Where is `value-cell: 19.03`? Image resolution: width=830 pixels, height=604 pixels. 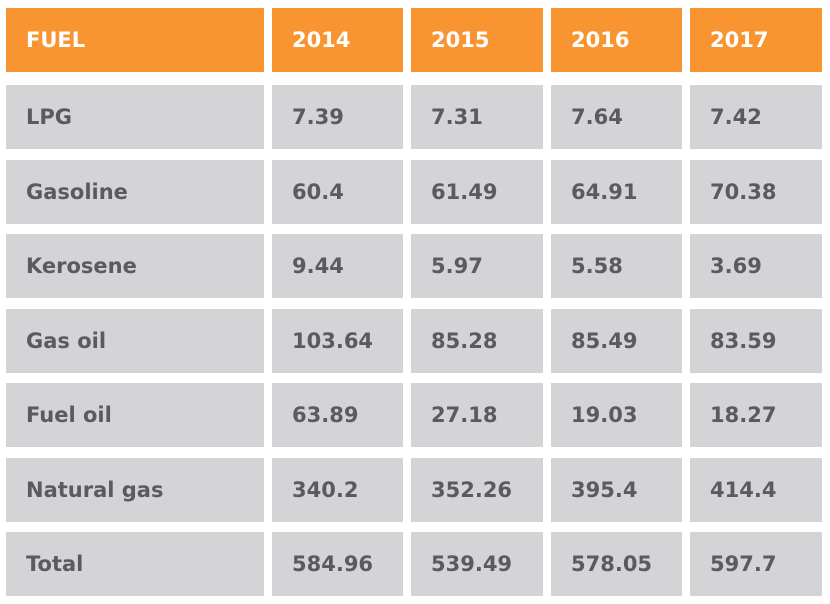 value-cell: 19.03 is located at coordinates (616, 415).